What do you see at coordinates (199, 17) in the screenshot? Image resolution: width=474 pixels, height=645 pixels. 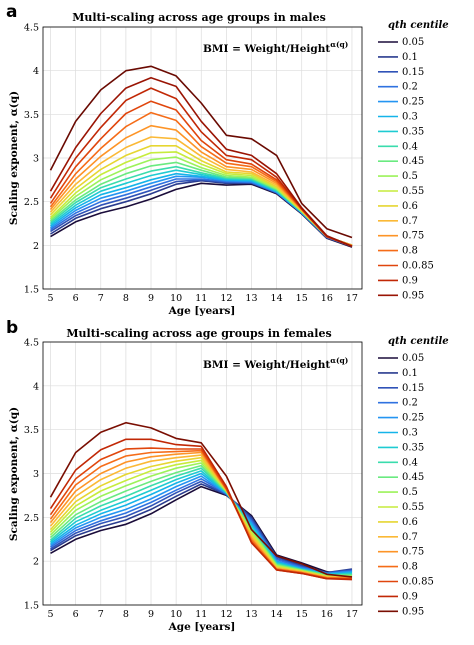 I see `chart-title: Multi-scaling across age groups in males` at bounding box center [199, 17].